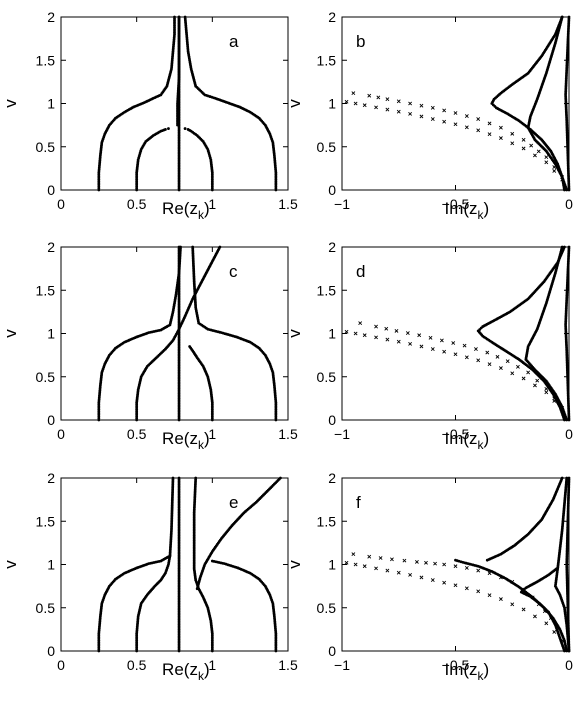 The width and height of the screenshot is (581, 711). Describe the element at coordinates (487, 208) in the screenshot. I see `x-axis-label-close: )` at that location.